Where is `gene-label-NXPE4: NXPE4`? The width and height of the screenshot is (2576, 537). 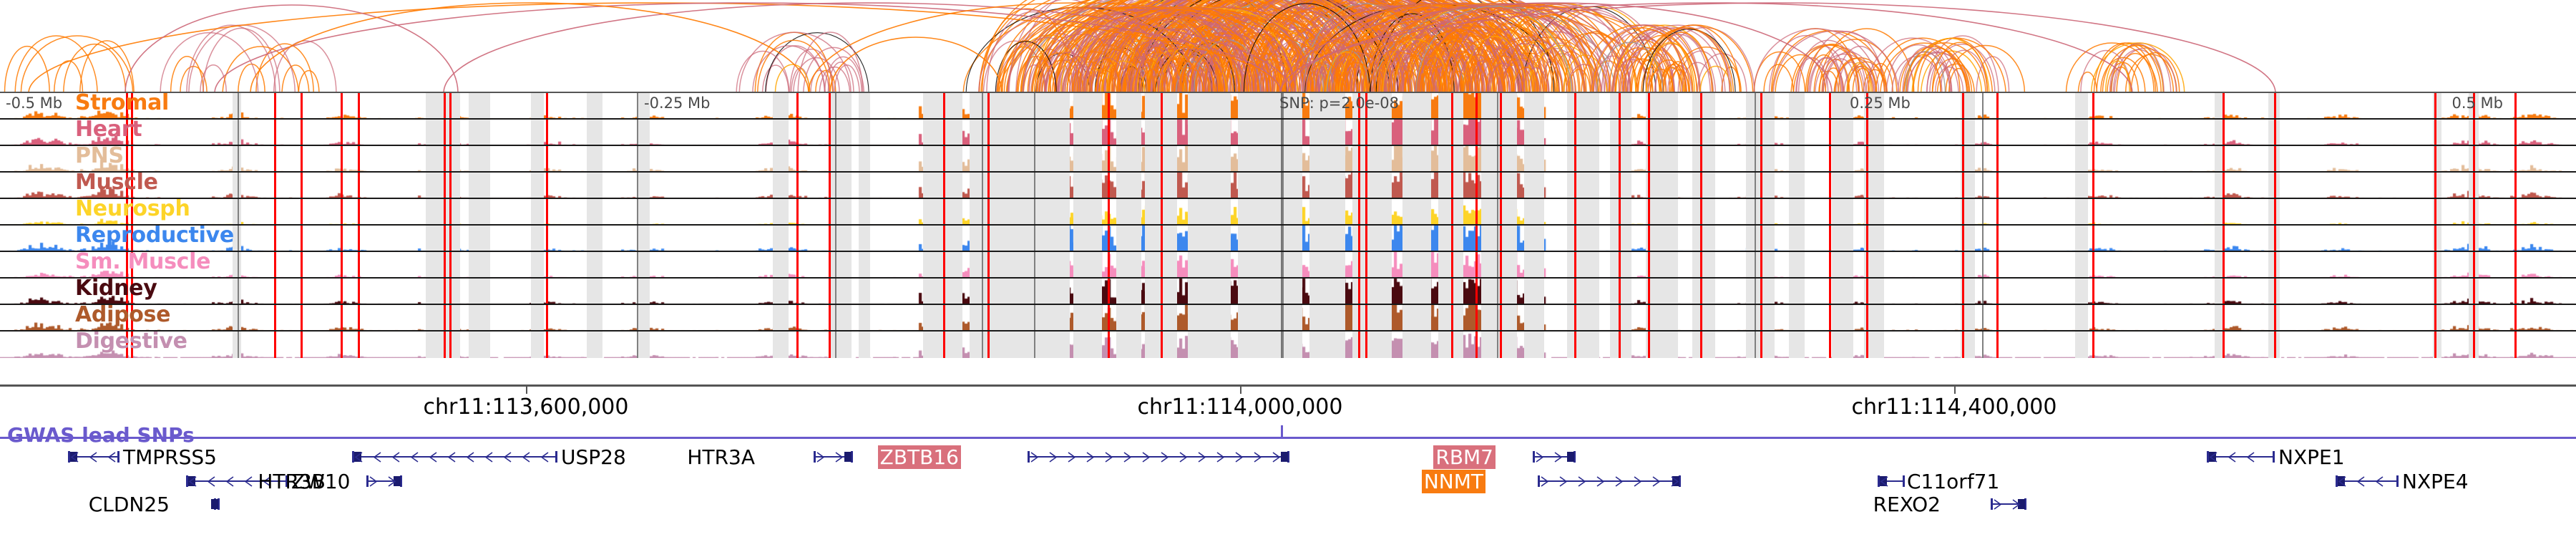 gene-label-NXPE4: NXPE4 is located at coordinates (2435, 481).